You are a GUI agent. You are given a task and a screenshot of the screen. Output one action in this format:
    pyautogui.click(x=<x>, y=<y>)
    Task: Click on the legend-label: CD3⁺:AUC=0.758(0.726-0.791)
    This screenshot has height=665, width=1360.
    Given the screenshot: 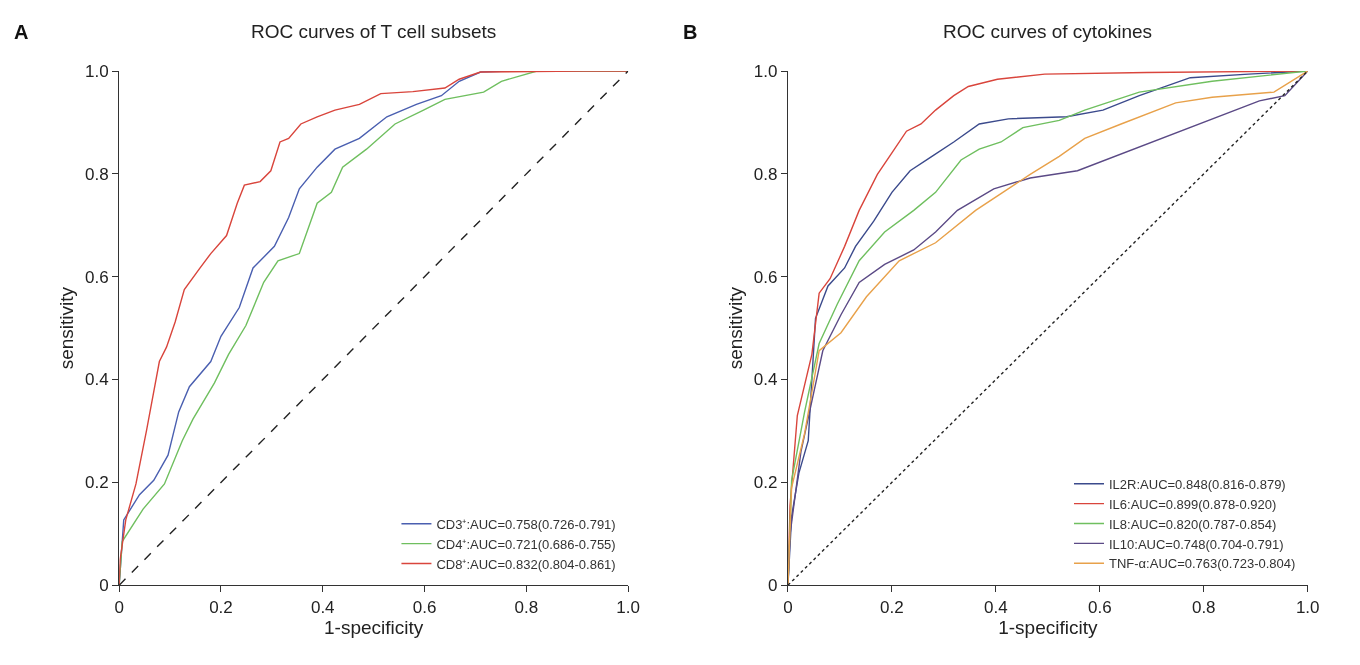 What is the action you would take?
    pyautogui.click(x=526, y=524)
    